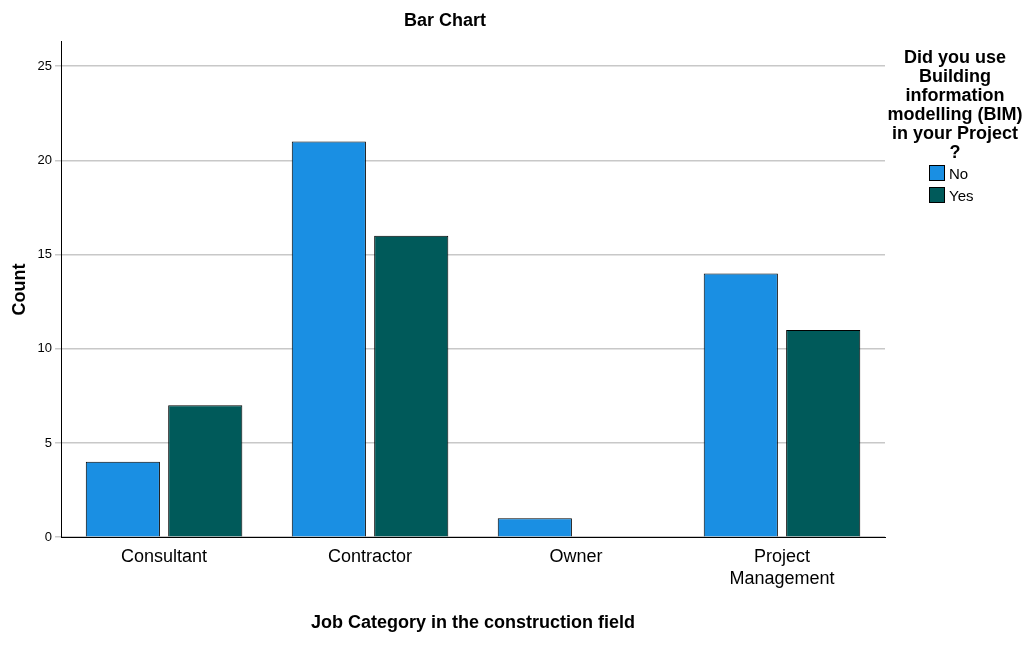 This screenshot has height=646, width=1025. What do you see at coordinates (45, 159) in the screenshot?
I see `y-tick-label: 20` at bounding box center [45, 159].